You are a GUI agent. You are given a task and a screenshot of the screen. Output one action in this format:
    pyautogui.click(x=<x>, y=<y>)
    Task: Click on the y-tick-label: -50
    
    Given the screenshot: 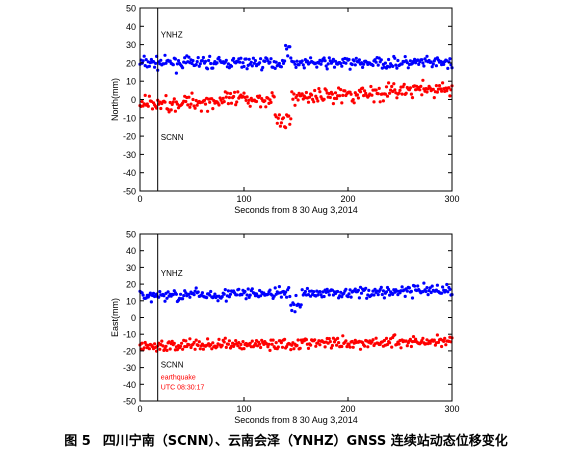 What is the action you would take?
    pyautogui.click(x=129, y=402)
    